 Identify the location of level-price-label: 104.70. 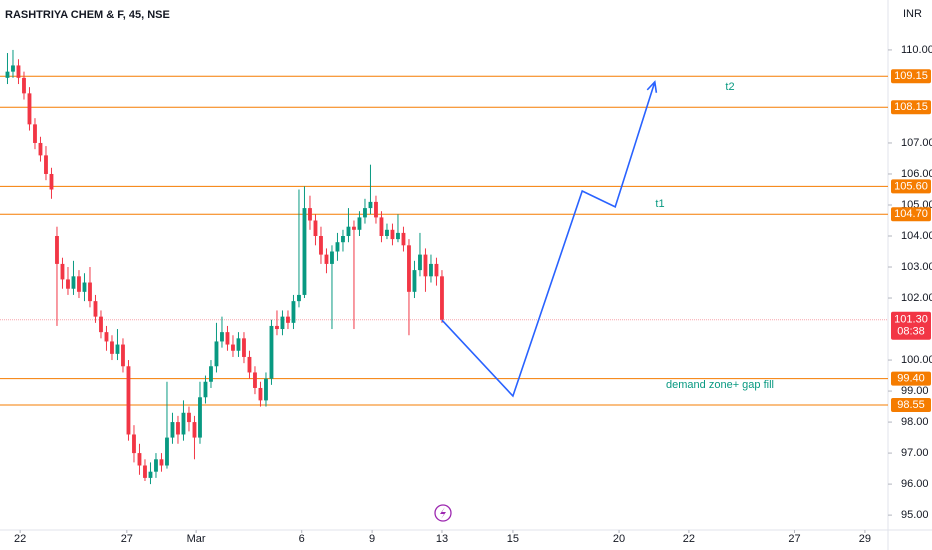
(911, 214).